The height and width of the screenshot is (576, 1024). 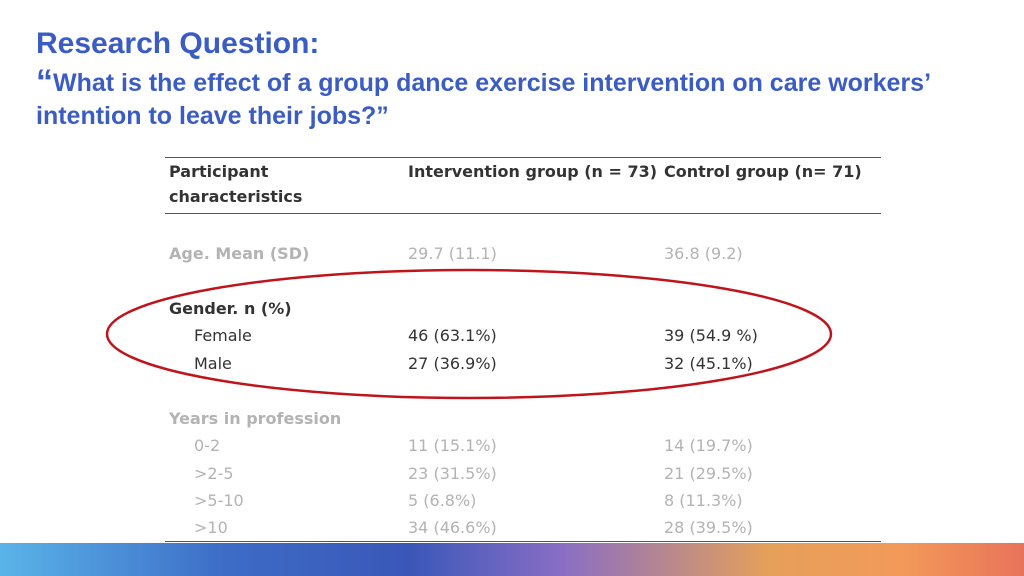 What do you see at coordinates (523, 213) in the screenshot?
I see `table-header-rule` at bounding box center [523, 213].